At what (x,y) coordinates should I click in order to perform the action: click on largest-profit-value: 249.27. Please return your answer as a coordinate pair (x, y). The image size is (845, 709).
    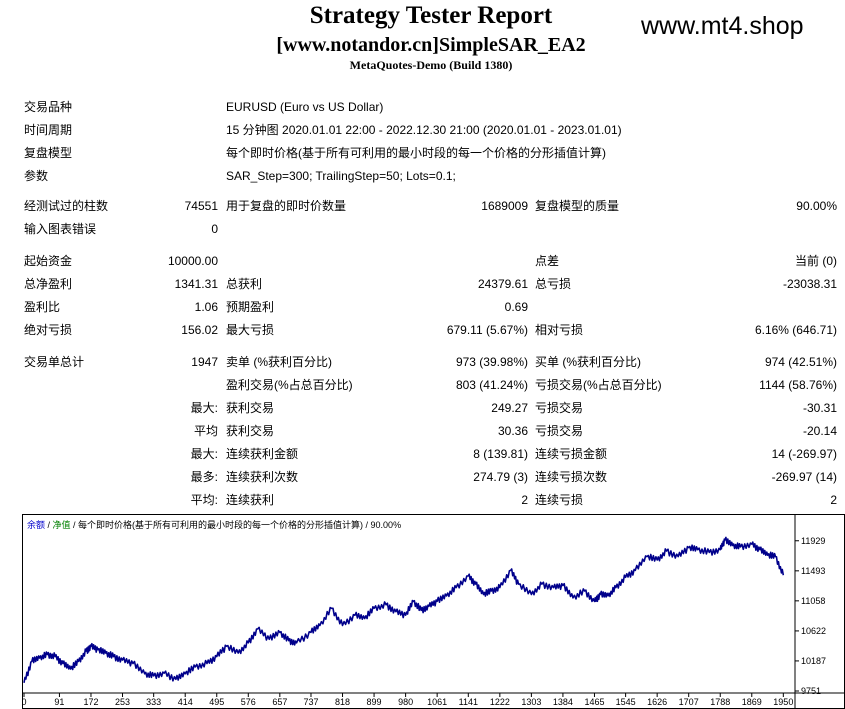
    Looking at the image, I should click on (509, 408).